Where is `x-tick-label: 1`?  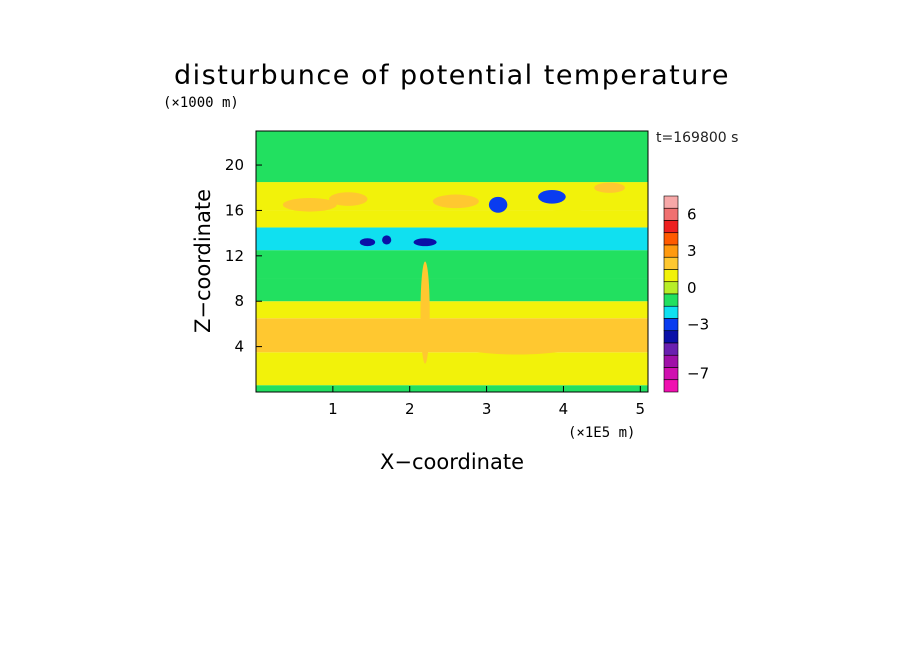
x-tick-label: 1 is located at coordinates (333, 409).